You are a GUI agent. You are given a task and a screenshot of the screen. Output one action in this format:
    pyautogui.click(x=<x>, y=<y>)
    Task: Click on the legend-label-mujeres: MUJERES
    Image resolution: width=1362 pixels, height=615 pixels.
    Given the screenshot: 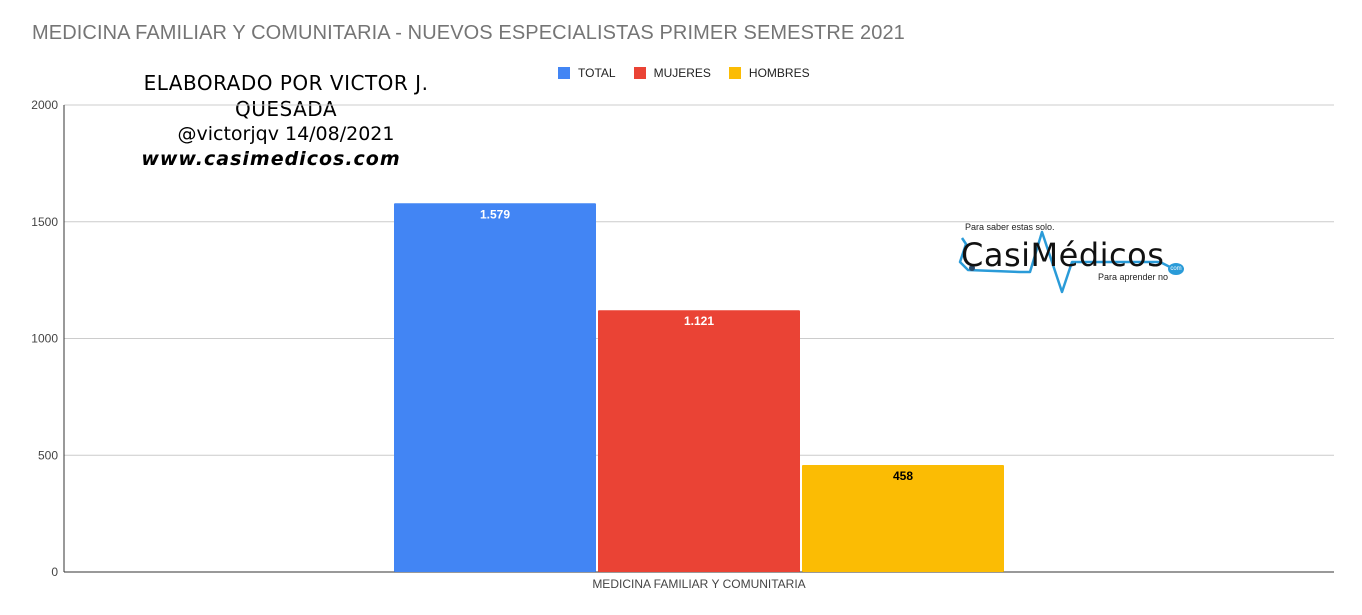 What is the action you would take?
    pyautogui.click(x=682, y=73)
    